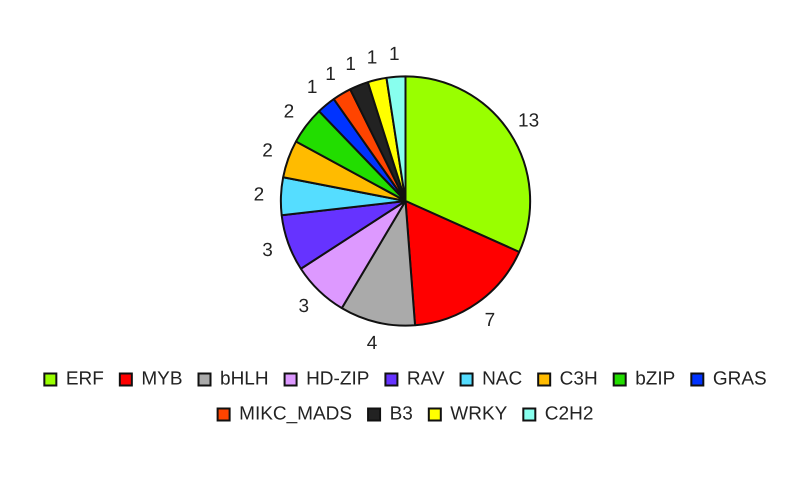  I want to click on legend-label: GRAS, so click(739, 379).